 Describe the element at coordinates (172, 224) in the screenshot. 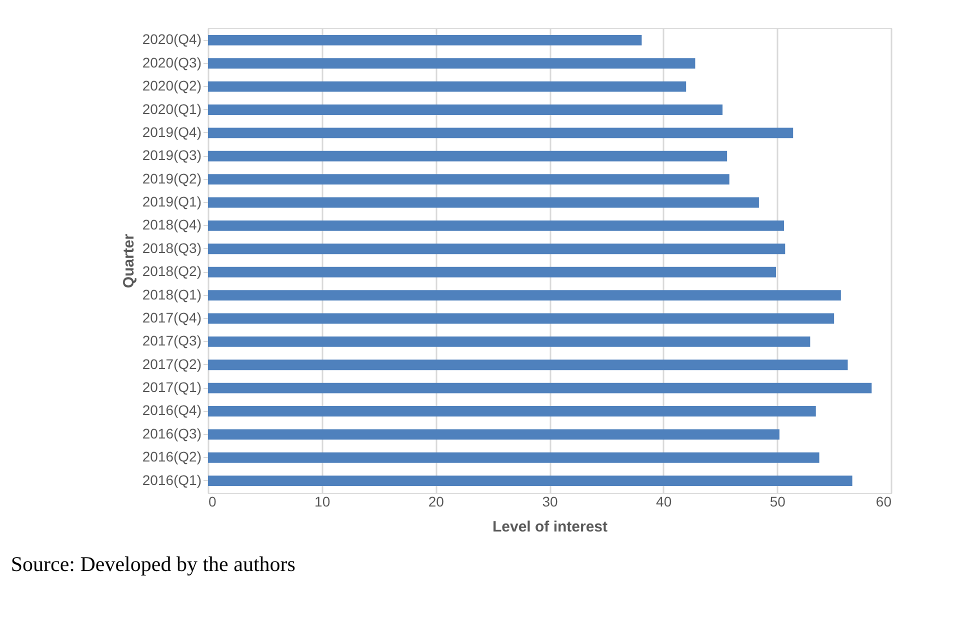

I see `y-tick-label: 2018(Q4)` at that location.